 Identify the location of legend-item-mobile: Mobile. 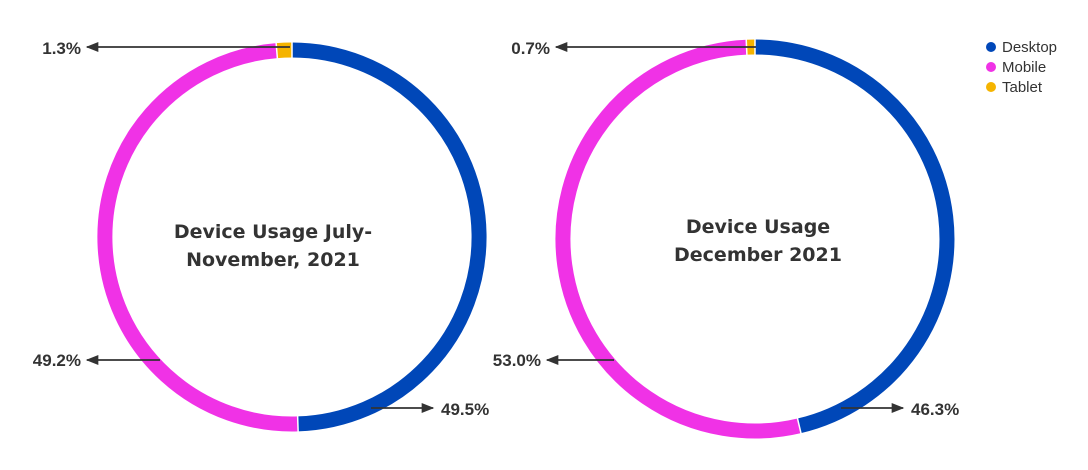
(1016, 67).